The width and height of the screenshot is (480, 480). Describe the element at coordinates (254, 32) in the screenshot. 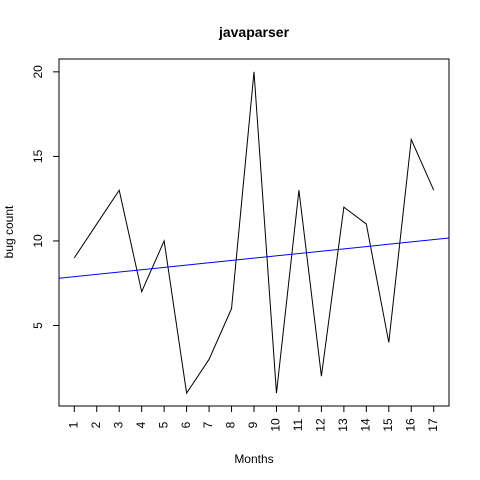

I see `chart-title: javaparser` at that location.